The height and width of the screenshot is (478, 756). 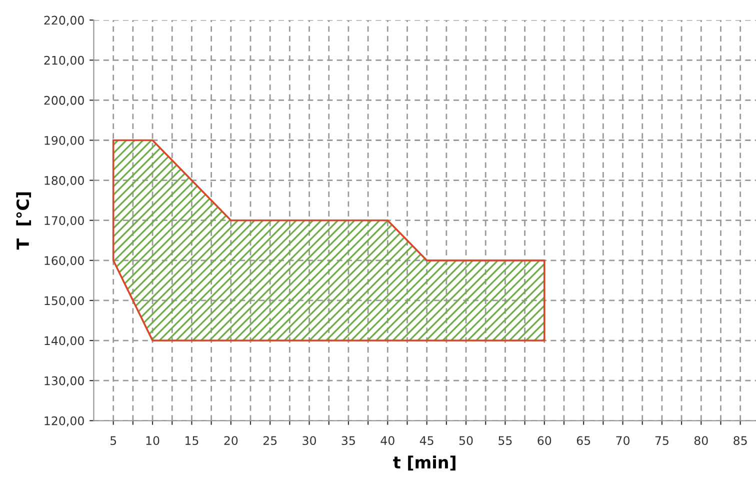 I want to click on y-tick-label: 130,00, so click(x=64, y=381).